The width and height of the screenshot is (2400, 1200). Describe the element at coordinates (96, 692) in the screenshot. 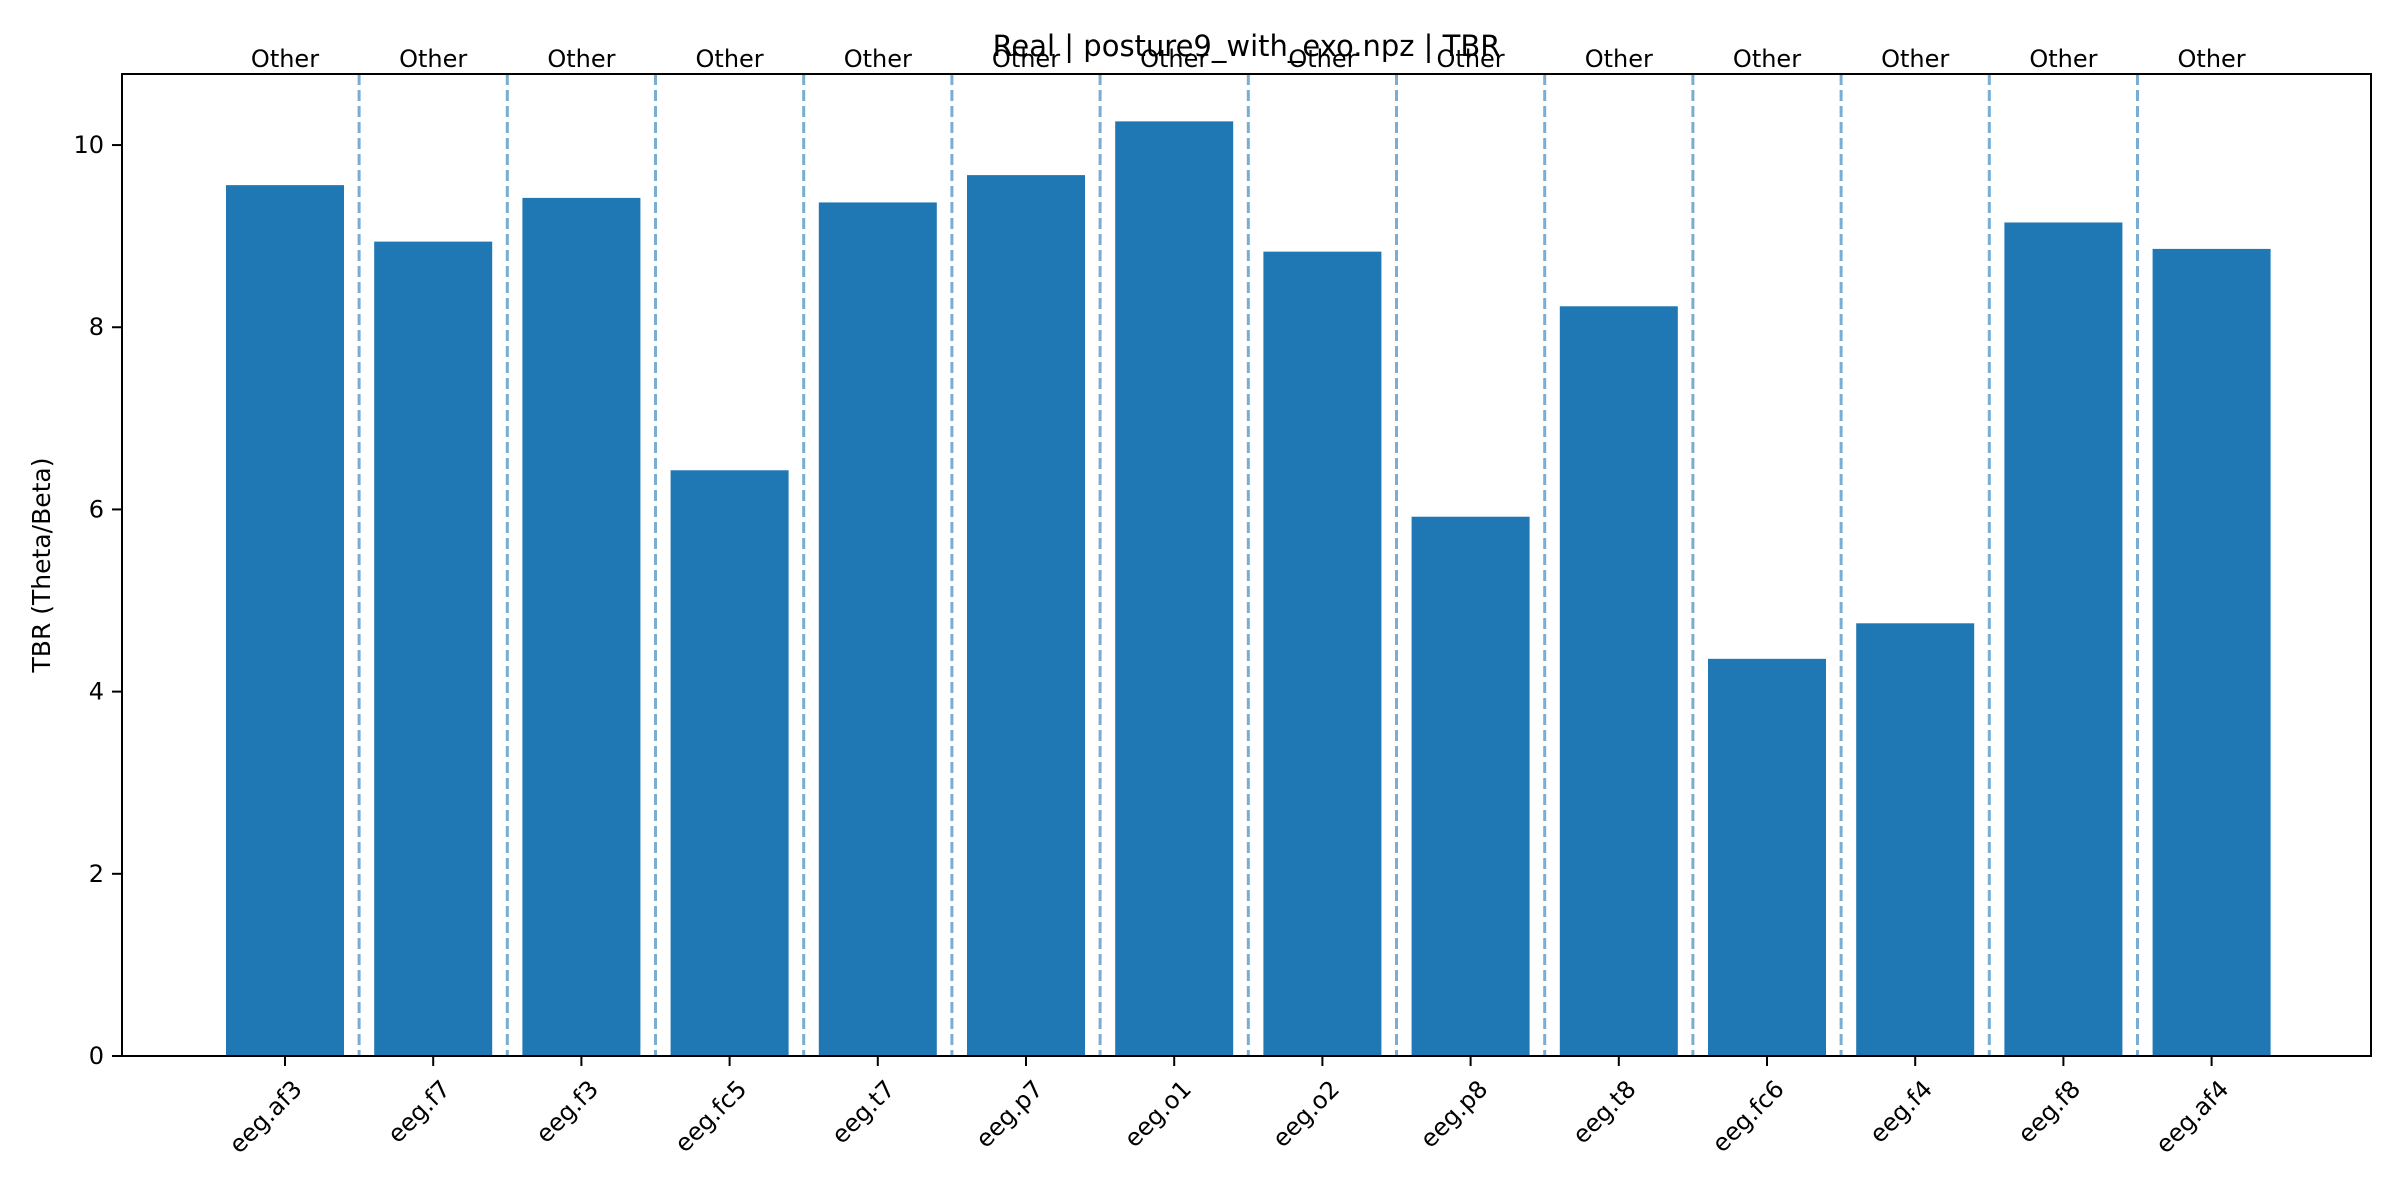

I see `y-tick-label: 4` at that location.